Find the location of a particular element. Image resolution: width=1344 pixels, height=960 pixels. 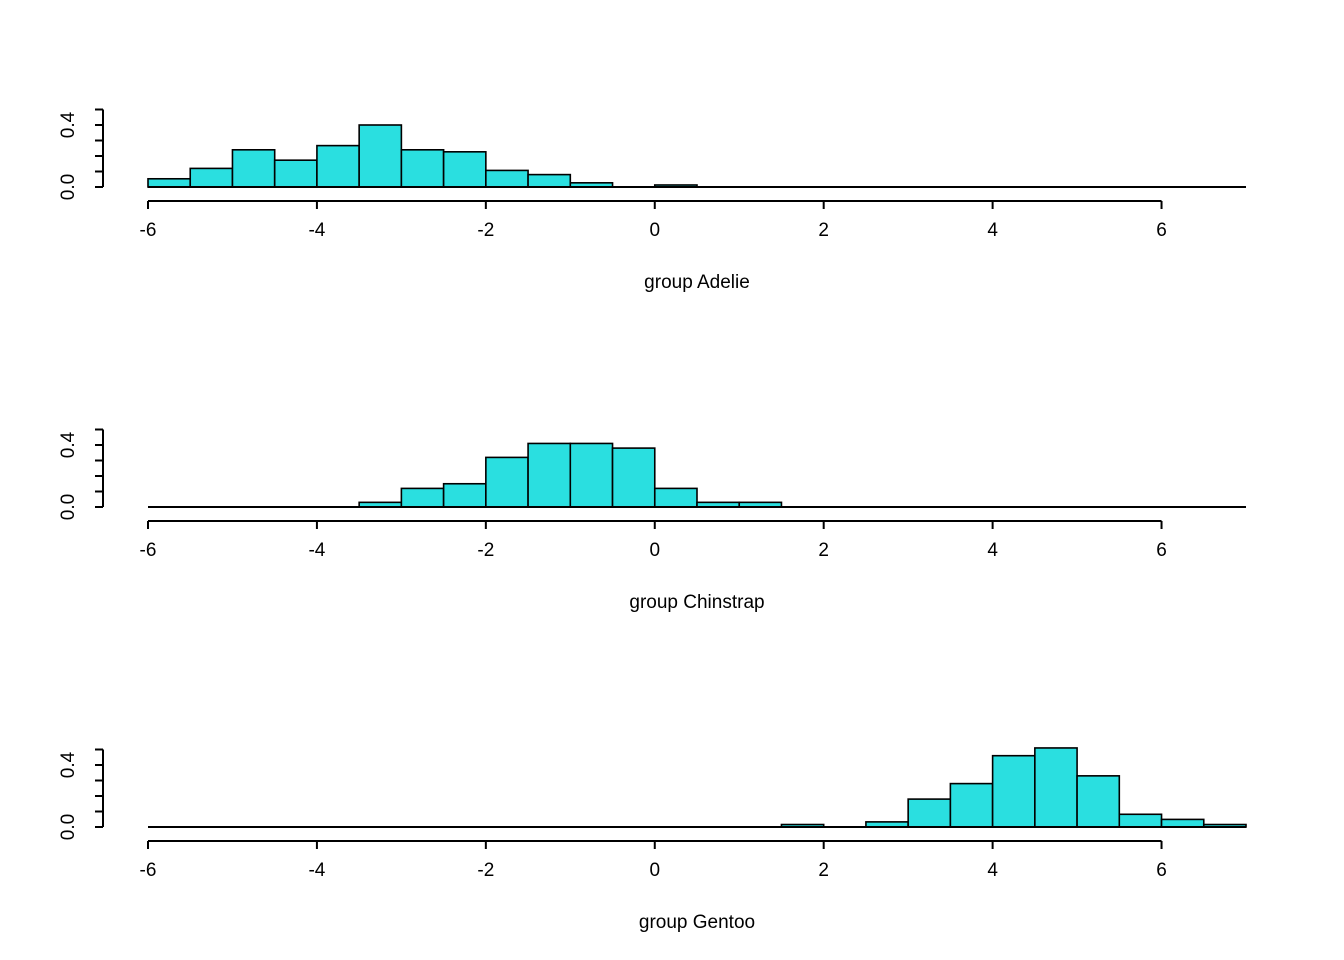

x-axis-label-chinstrap: group Chinstrap is located at coordinates (696, 602).